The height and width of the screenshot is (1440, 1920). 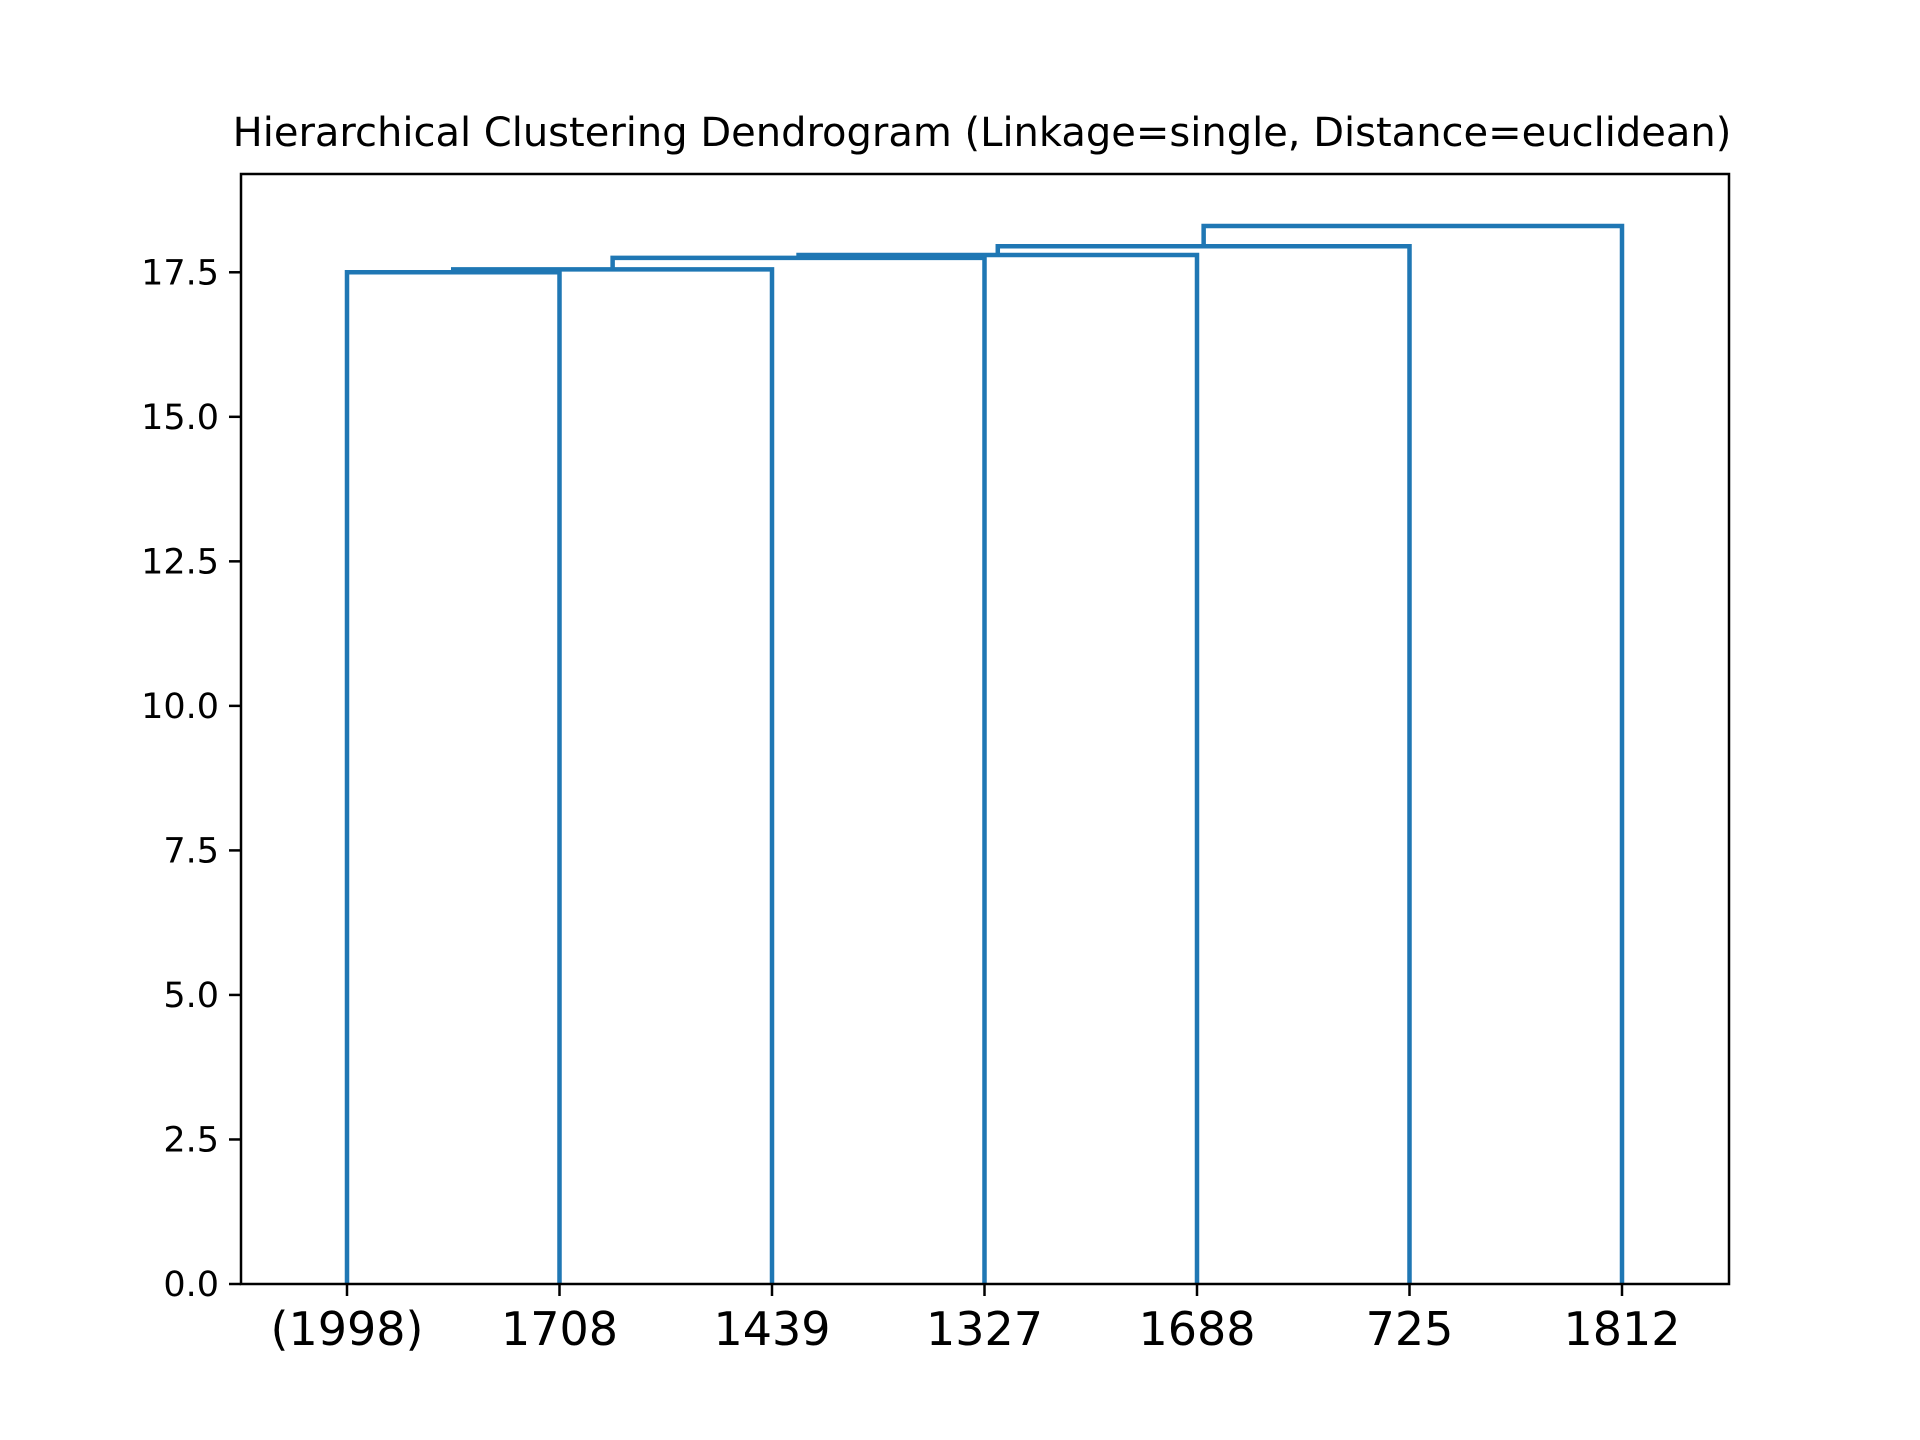 I want to click on x-leaf-label: 1708, so click(x=559, y=1329).